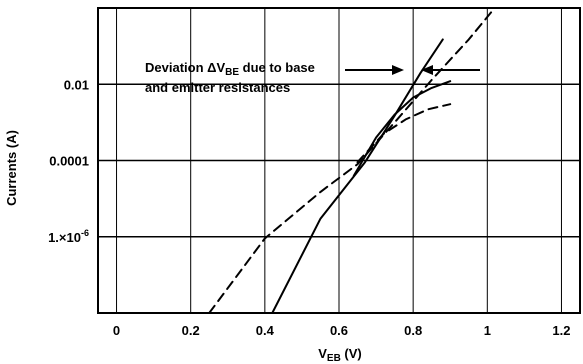  I want to click on x-tick-label: 1.2, so click(561, 330).